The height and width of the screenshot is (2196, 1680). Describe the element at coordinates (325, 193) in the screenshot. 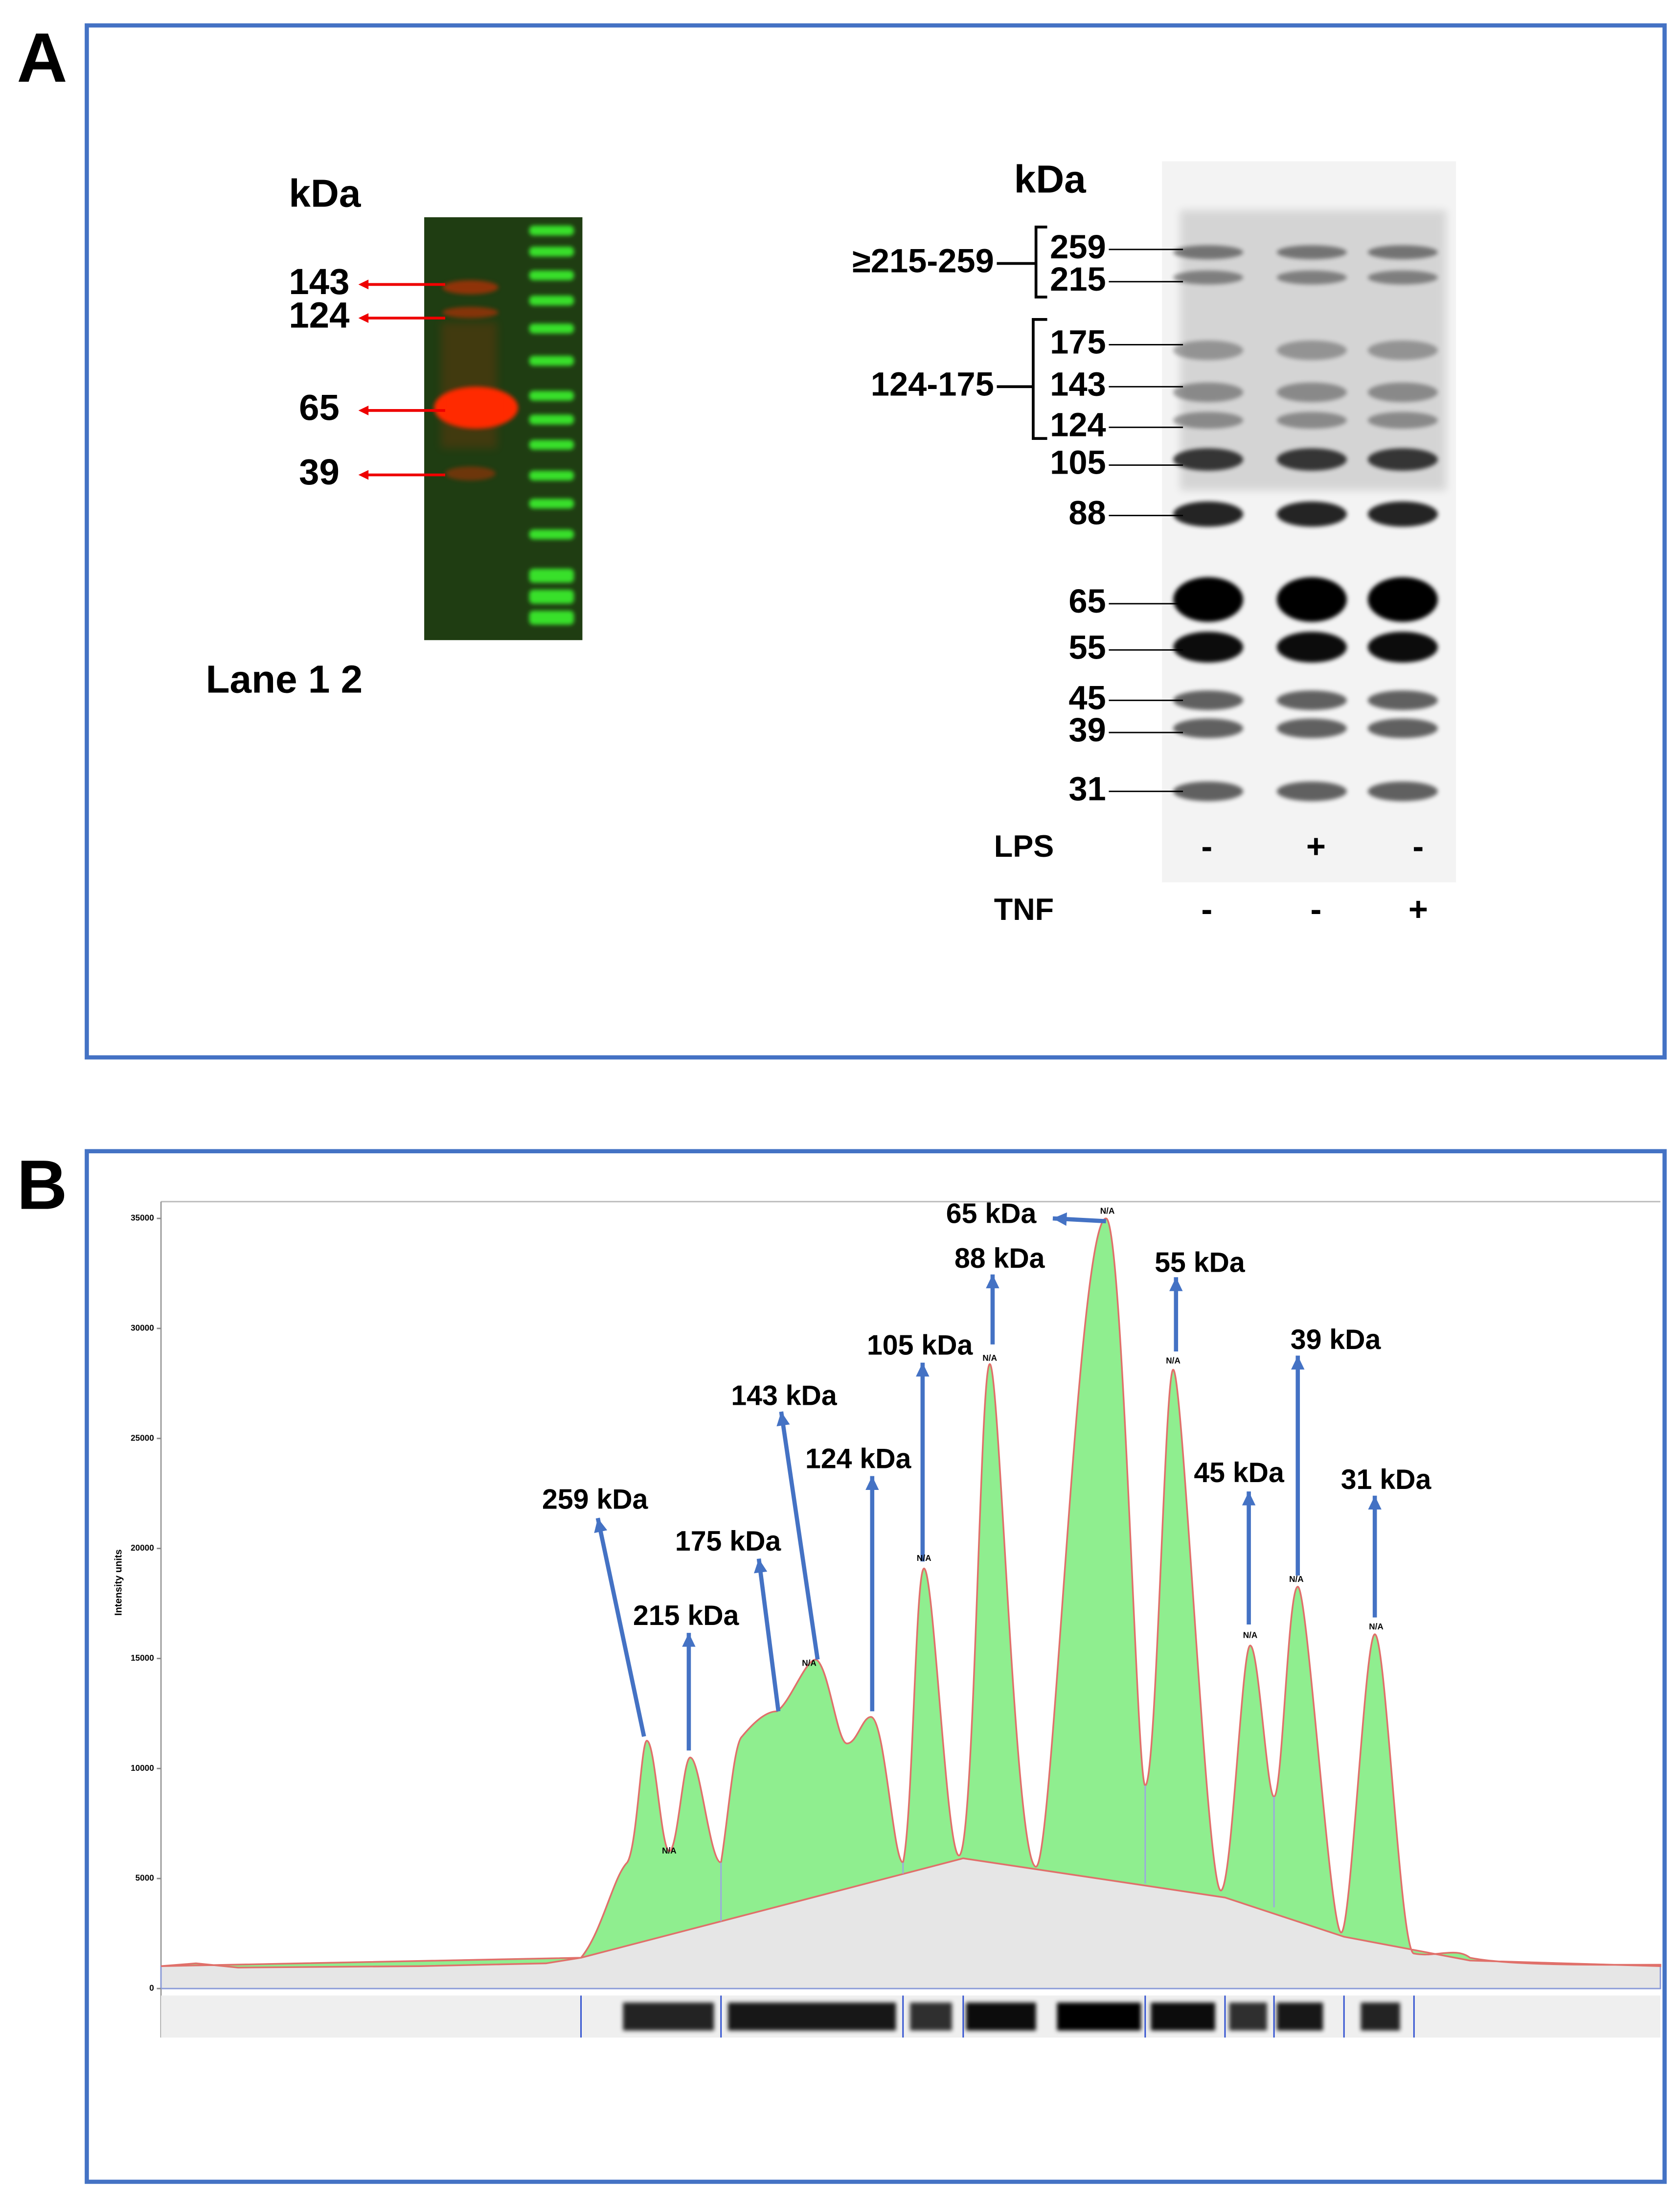

I see `unit-label: kDa` at that location.